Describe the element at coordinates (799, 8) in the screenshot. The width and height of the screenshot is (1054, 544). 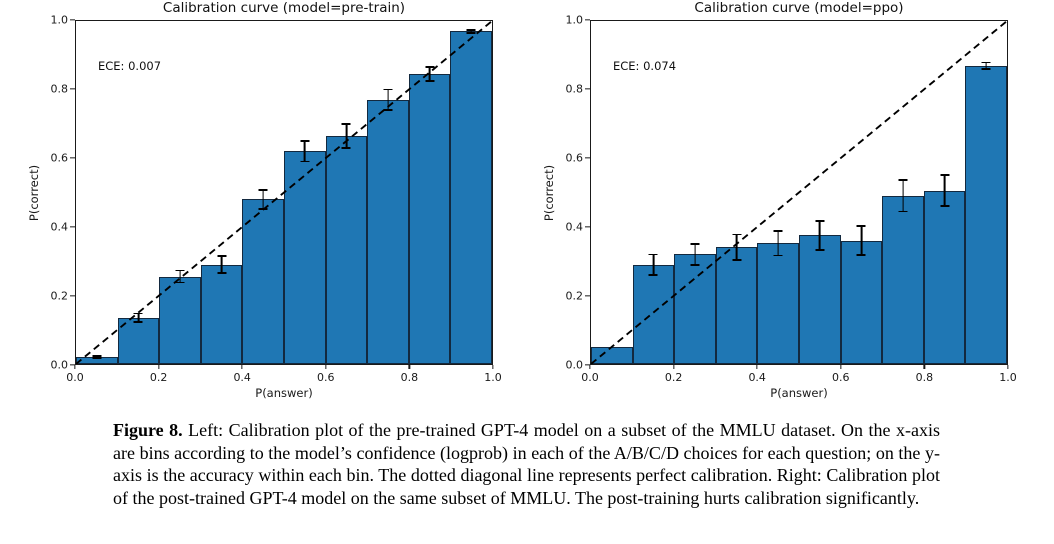
I see `chart-title: Calibration curve (model=ppo)` at that location.